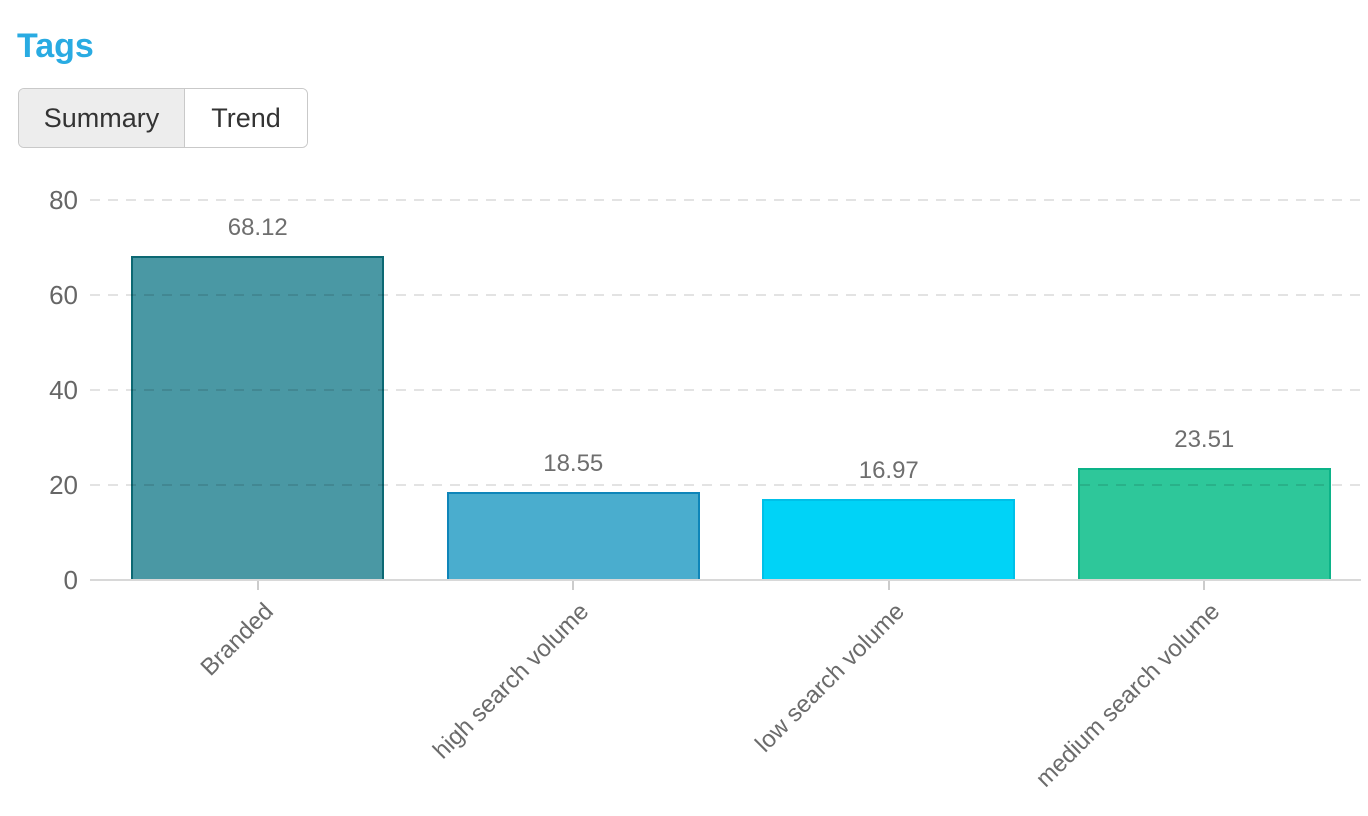  Describe the element at coordinates (573, 463) in the screenshot. I see `bar-value-label: 18.55` at that location.